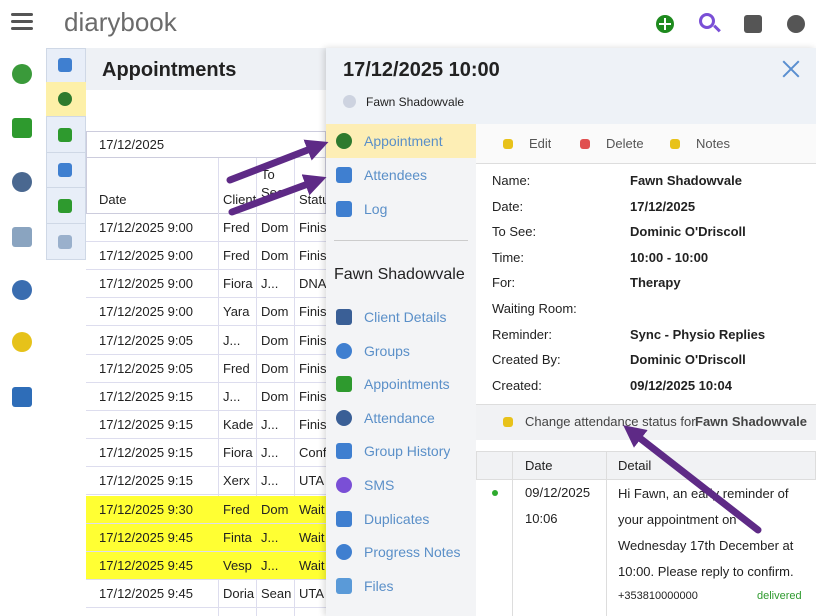 This screenshot has height=616, width=816. Describe the element at coordinates (534, 308) in the screenshot. I see `detail-label: Waiting Room:` at that location.